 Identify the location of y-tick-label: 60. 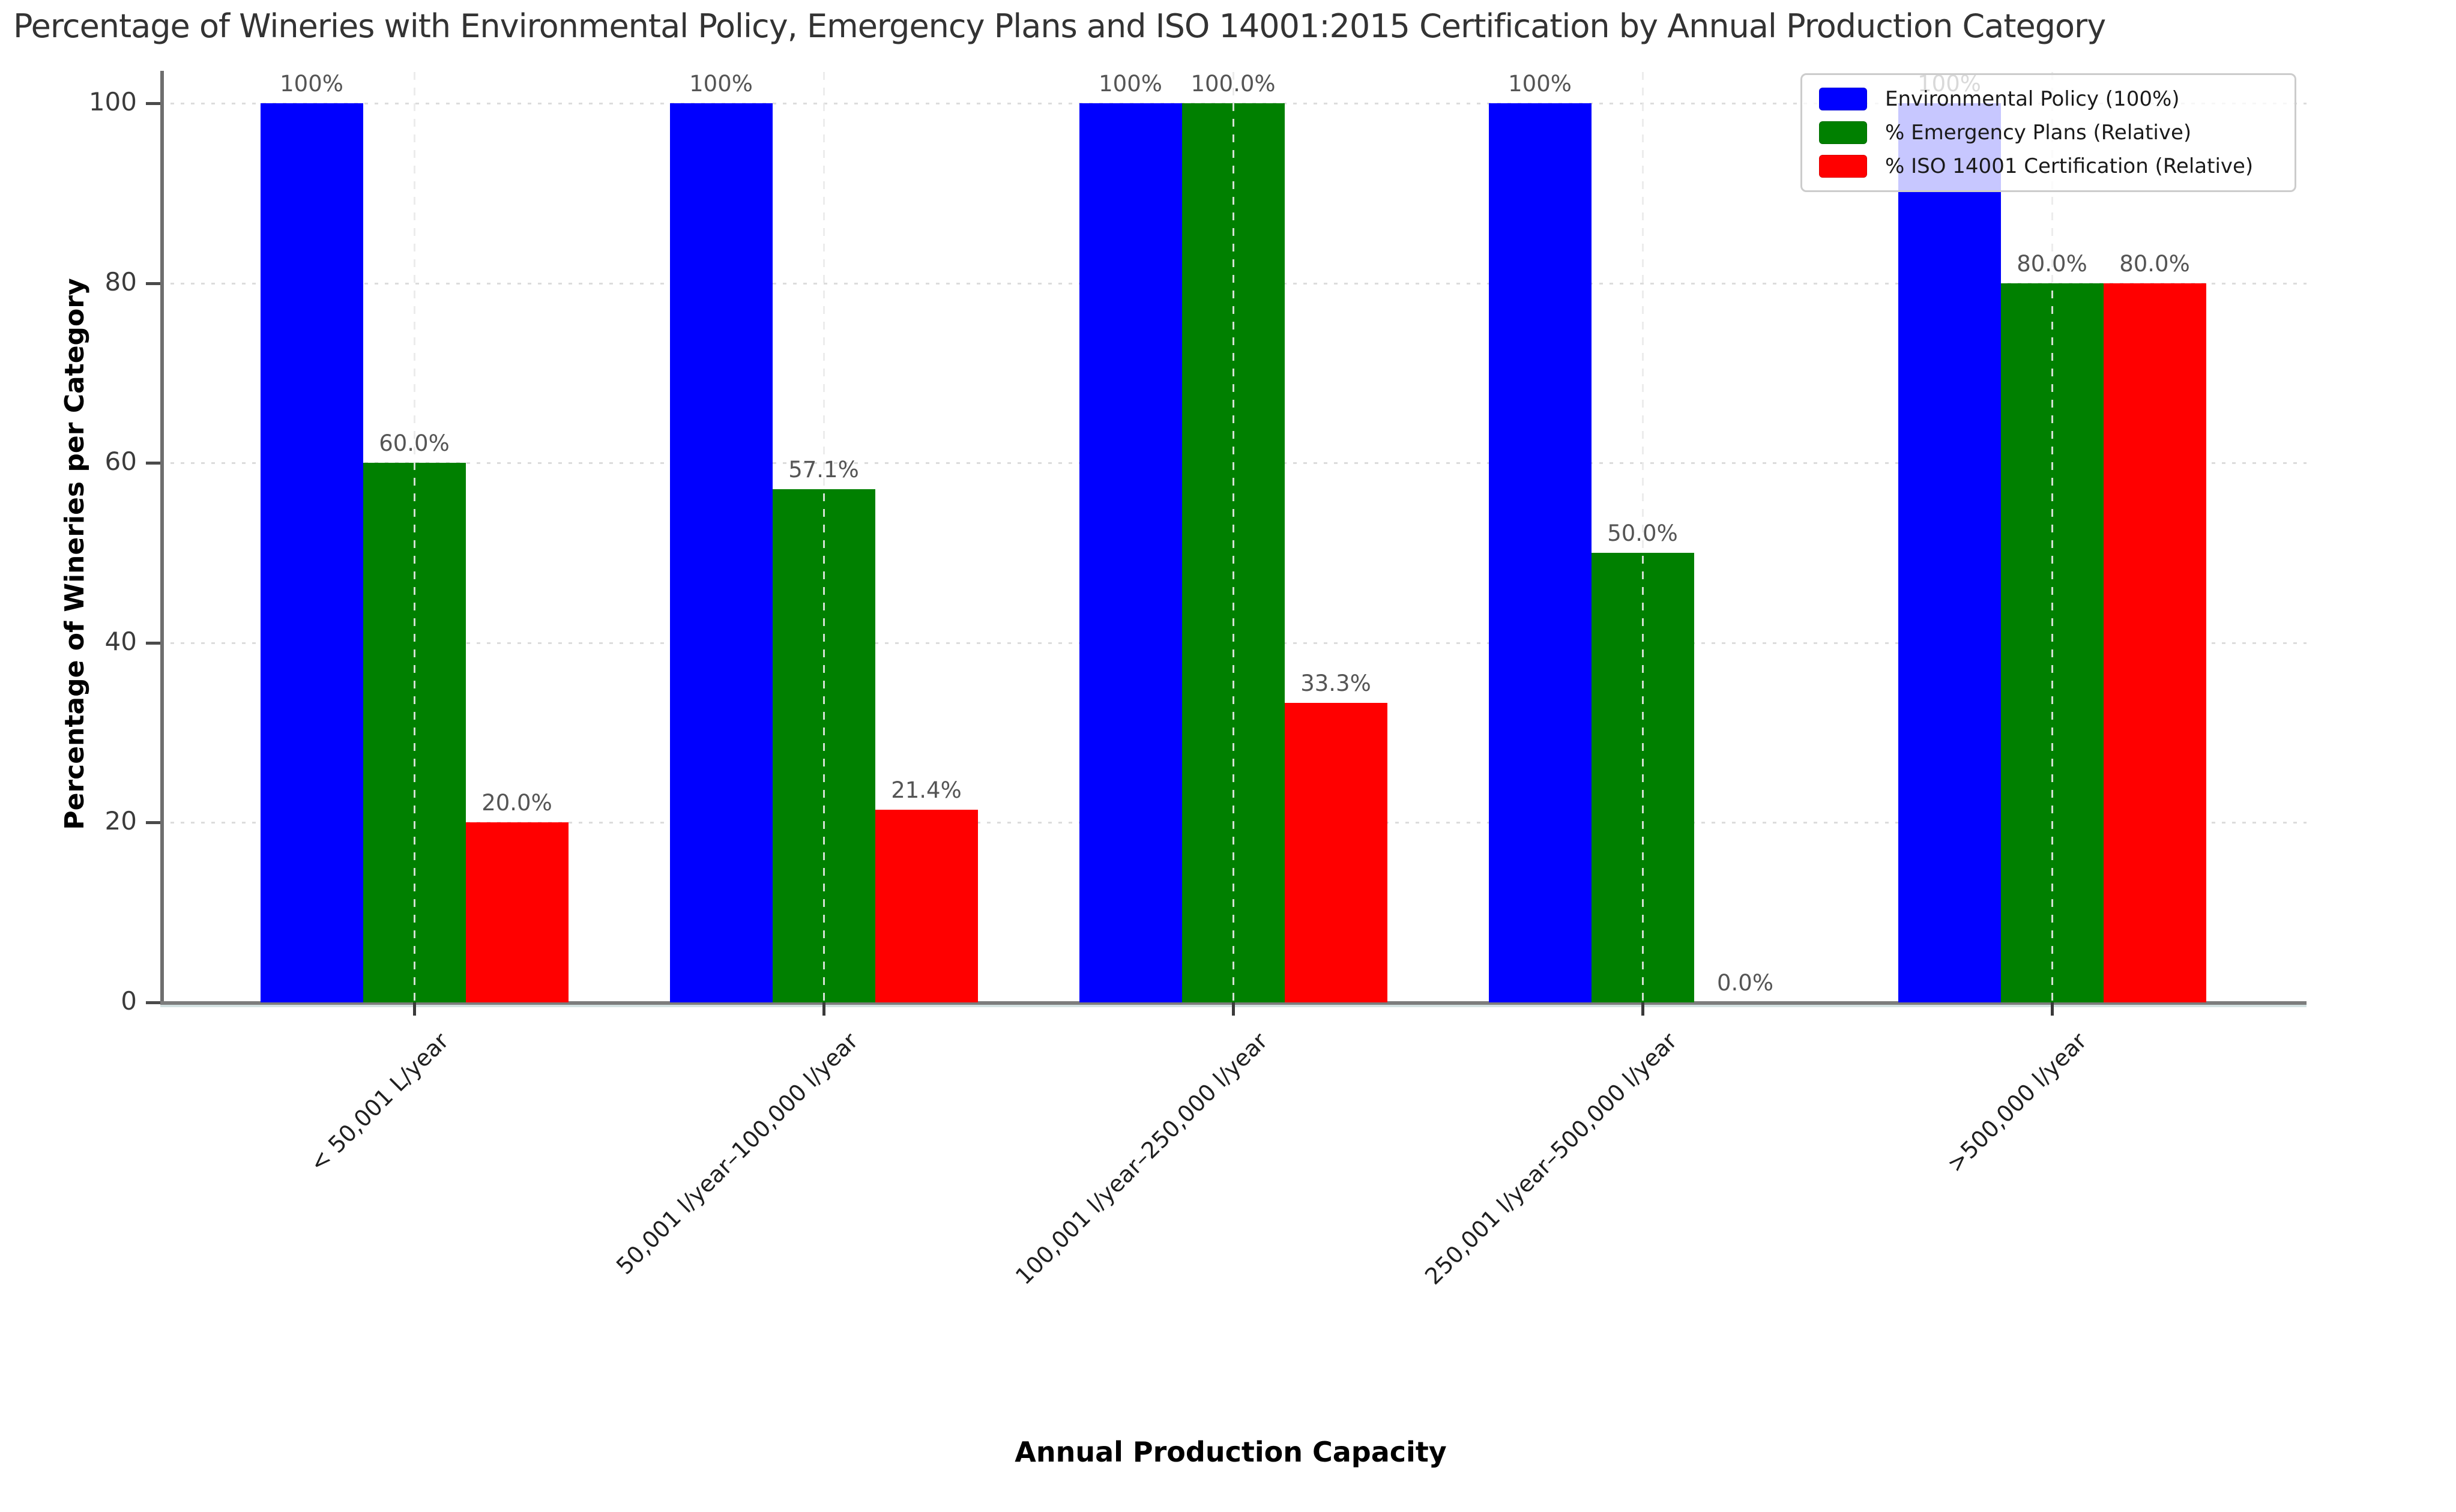
(120, 462).